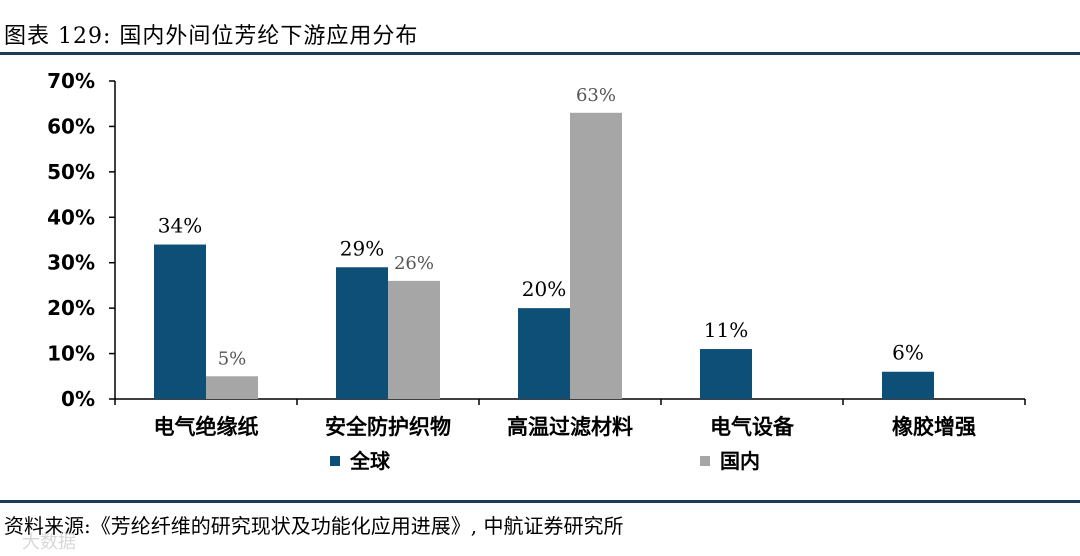  What do you see at coordinates (388, 427) in the screenshot?
I see `x-tick-label: 安全防护织物` at bounding box center [388, 427].